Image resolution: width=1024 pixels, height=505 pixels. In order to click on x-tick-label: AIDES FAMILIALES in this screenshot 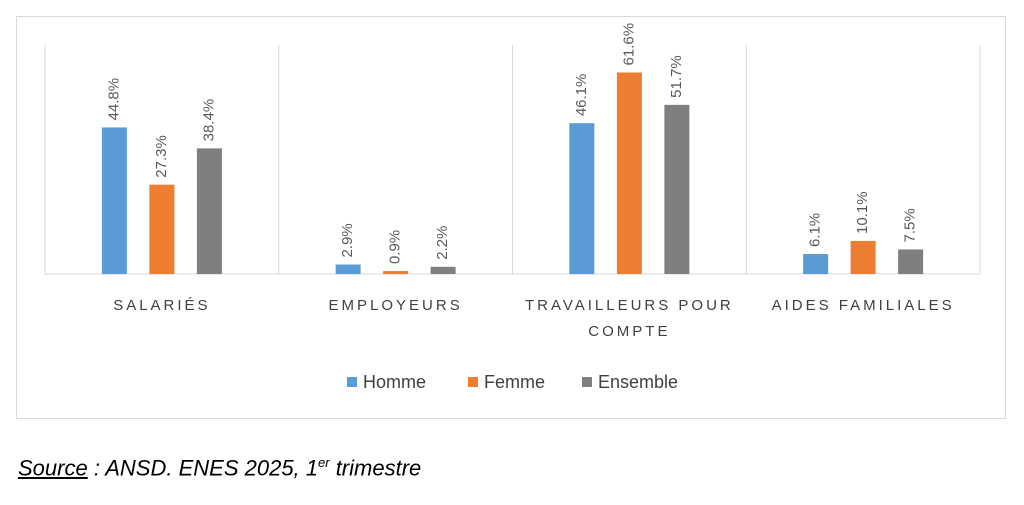, I will do `click(863, 305)`.